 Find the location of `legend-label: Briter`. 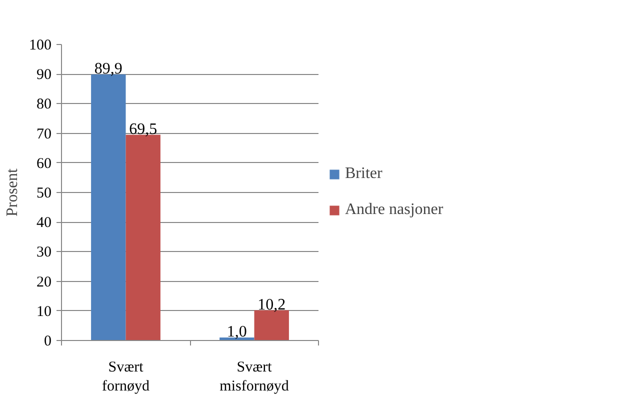

legend-label: Briter is located at coordinates (363, 174).